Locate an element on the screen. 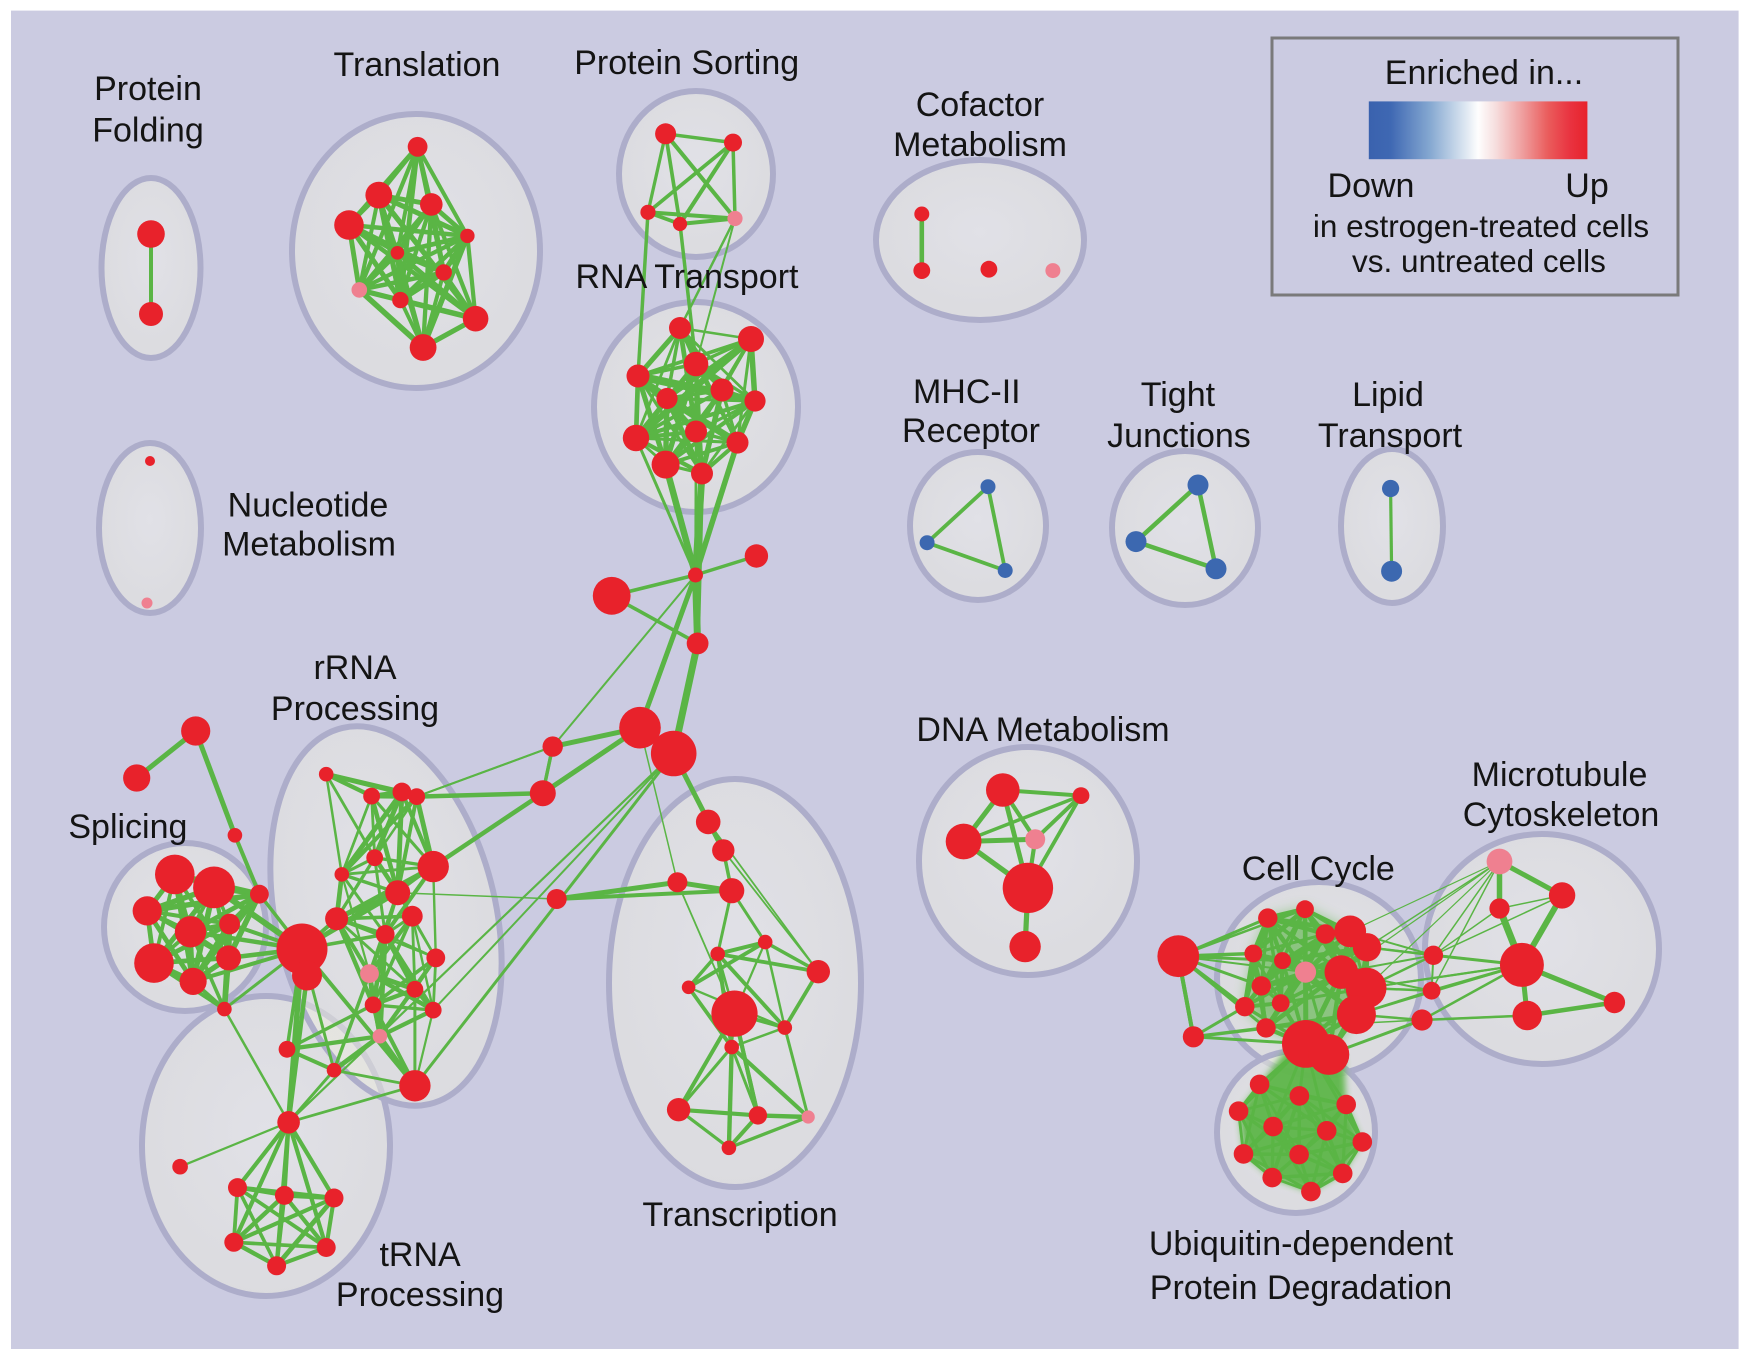  svg-text: Cell Cycle is located at coordinates (1318, 869).